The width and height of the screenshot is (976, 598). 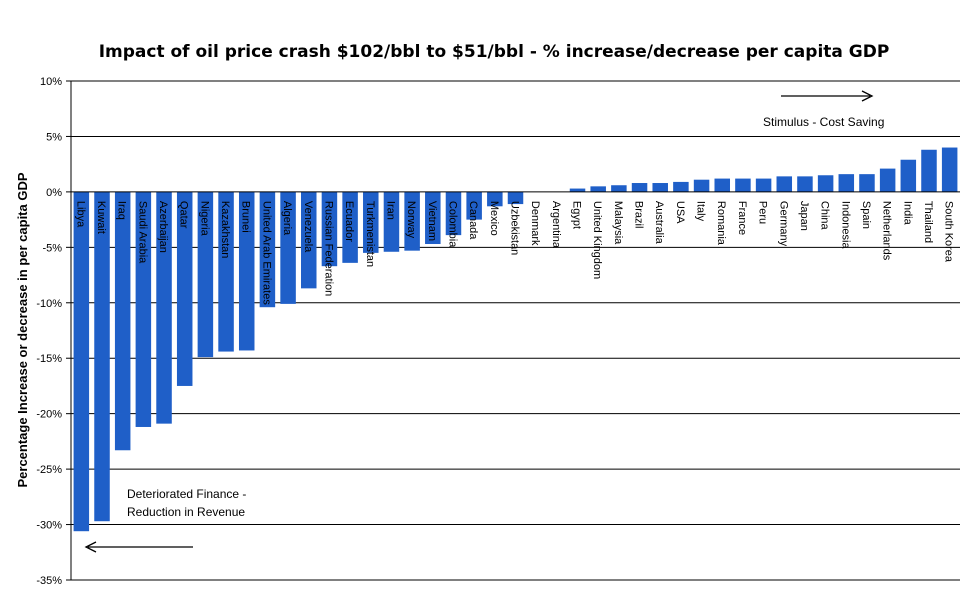 What do you see at coordinates (453, 224) in the screenshot?
I see `category-label: Colombia` at bounding box center [453, 224].